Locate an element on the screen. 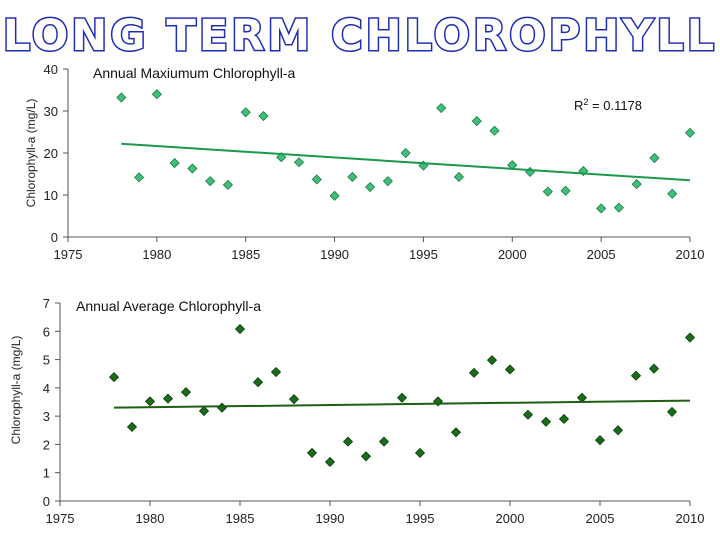  bot-x-tick-label: 2005 is located at coordinates (600, 518).